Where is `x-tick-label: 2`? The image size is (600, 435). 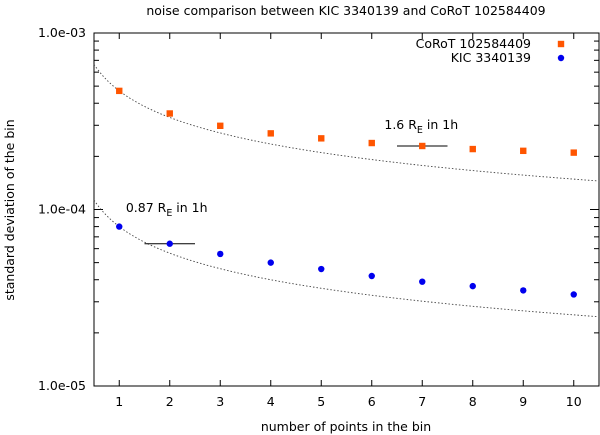
x-tick-label: 2 is located at coordinates (170, 401).